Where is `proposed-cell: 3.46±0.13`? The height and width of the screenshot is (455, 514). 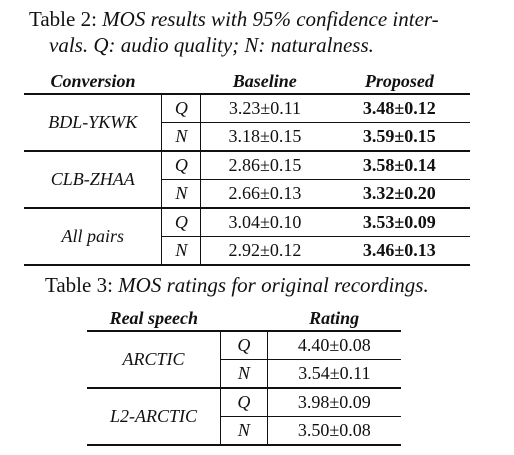 proposed-cell: 3.46±0.13 is located at coordinates (399, 251).